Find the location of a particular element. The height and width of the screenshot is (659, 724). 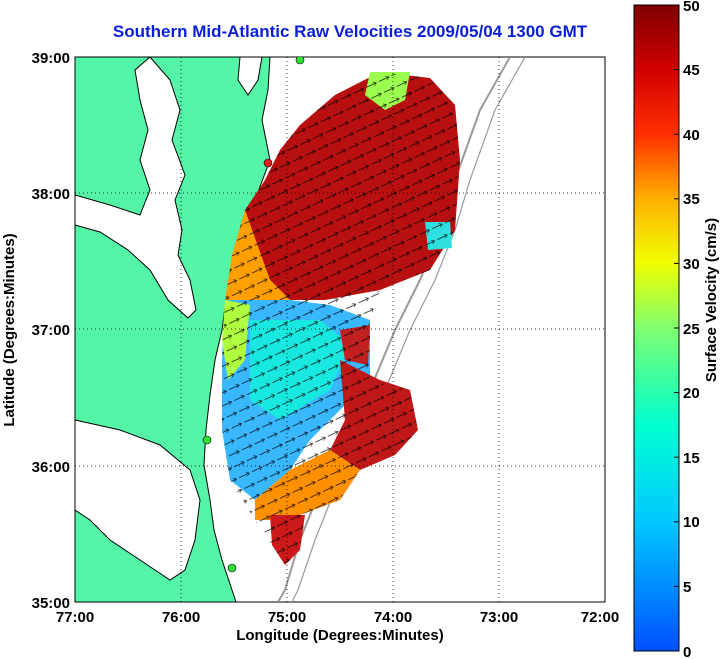

delaware-bay is located at coordinates (250, 76).